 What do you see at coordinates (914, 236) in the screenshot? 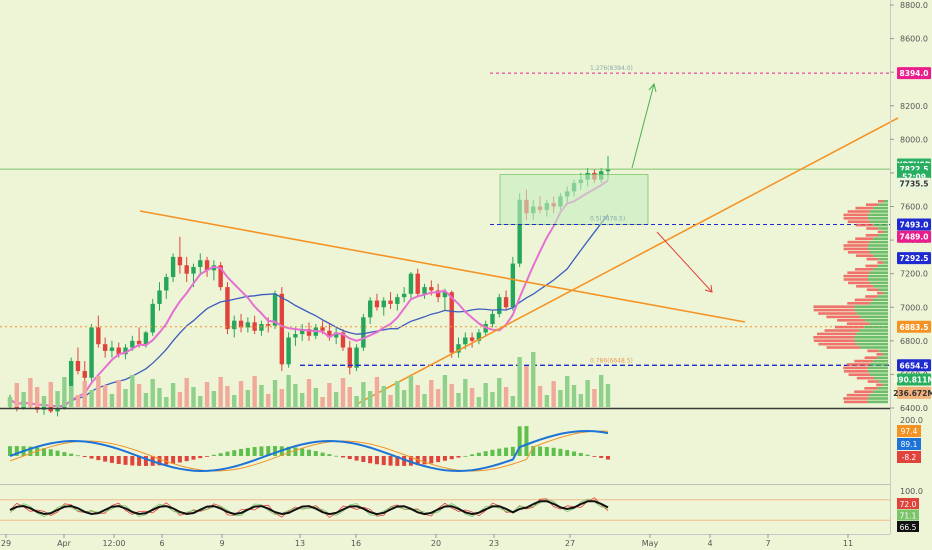
I see `price-tag` at bounding box center [914, 236].